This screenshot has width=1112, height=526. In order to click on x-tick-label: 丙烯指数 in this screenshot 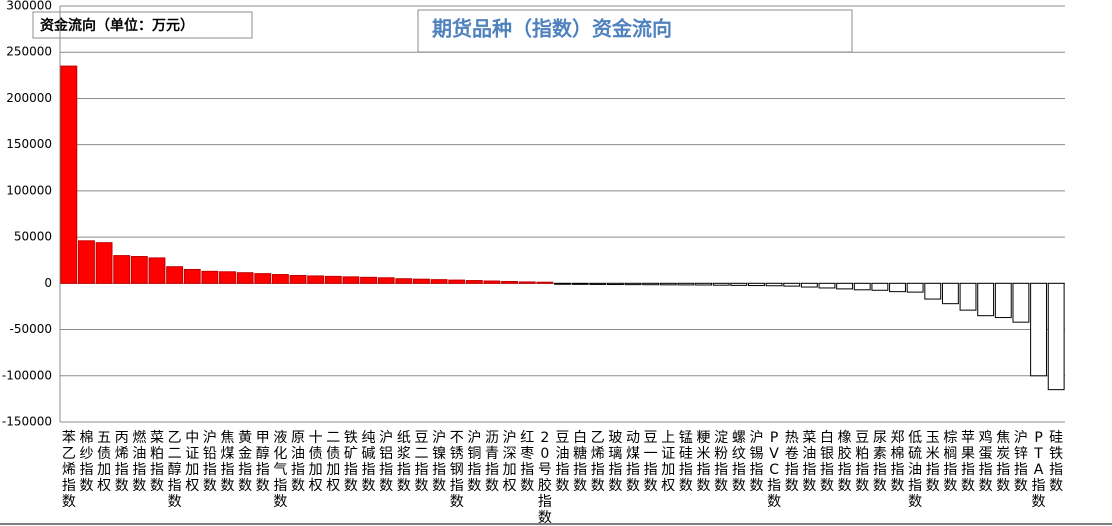, I will do `click(122, 462)`.